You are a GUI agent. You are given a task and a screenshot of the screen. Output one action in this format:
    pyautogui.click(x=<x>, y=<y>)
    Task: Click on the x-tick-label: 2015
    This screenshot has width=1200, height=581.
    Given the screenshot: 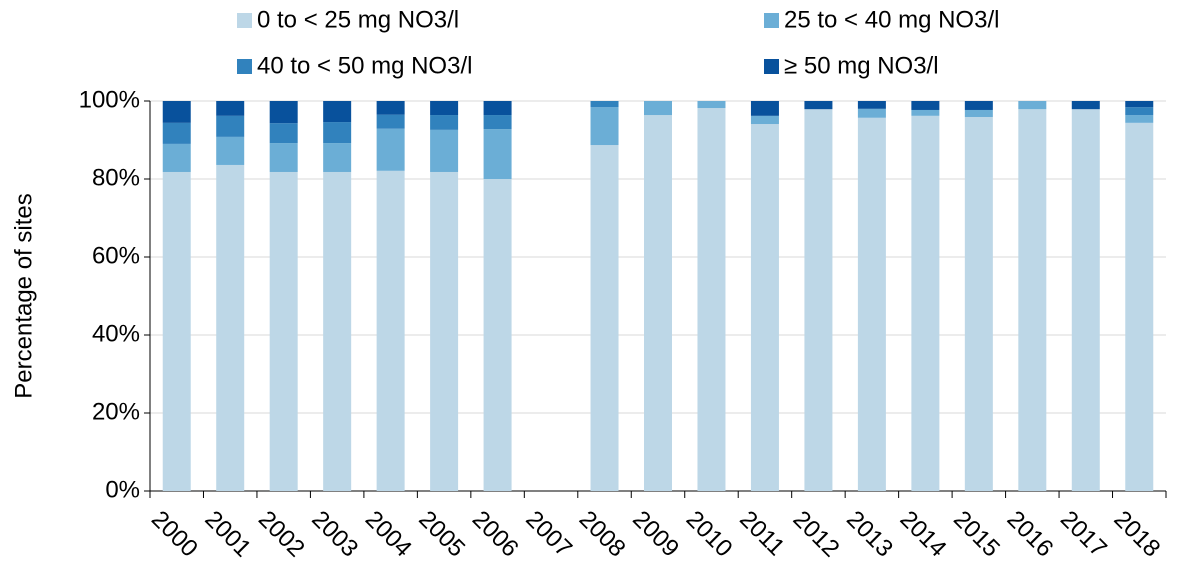 What is the action you would take?
    pyautogui.click(x=976, y=534)
    